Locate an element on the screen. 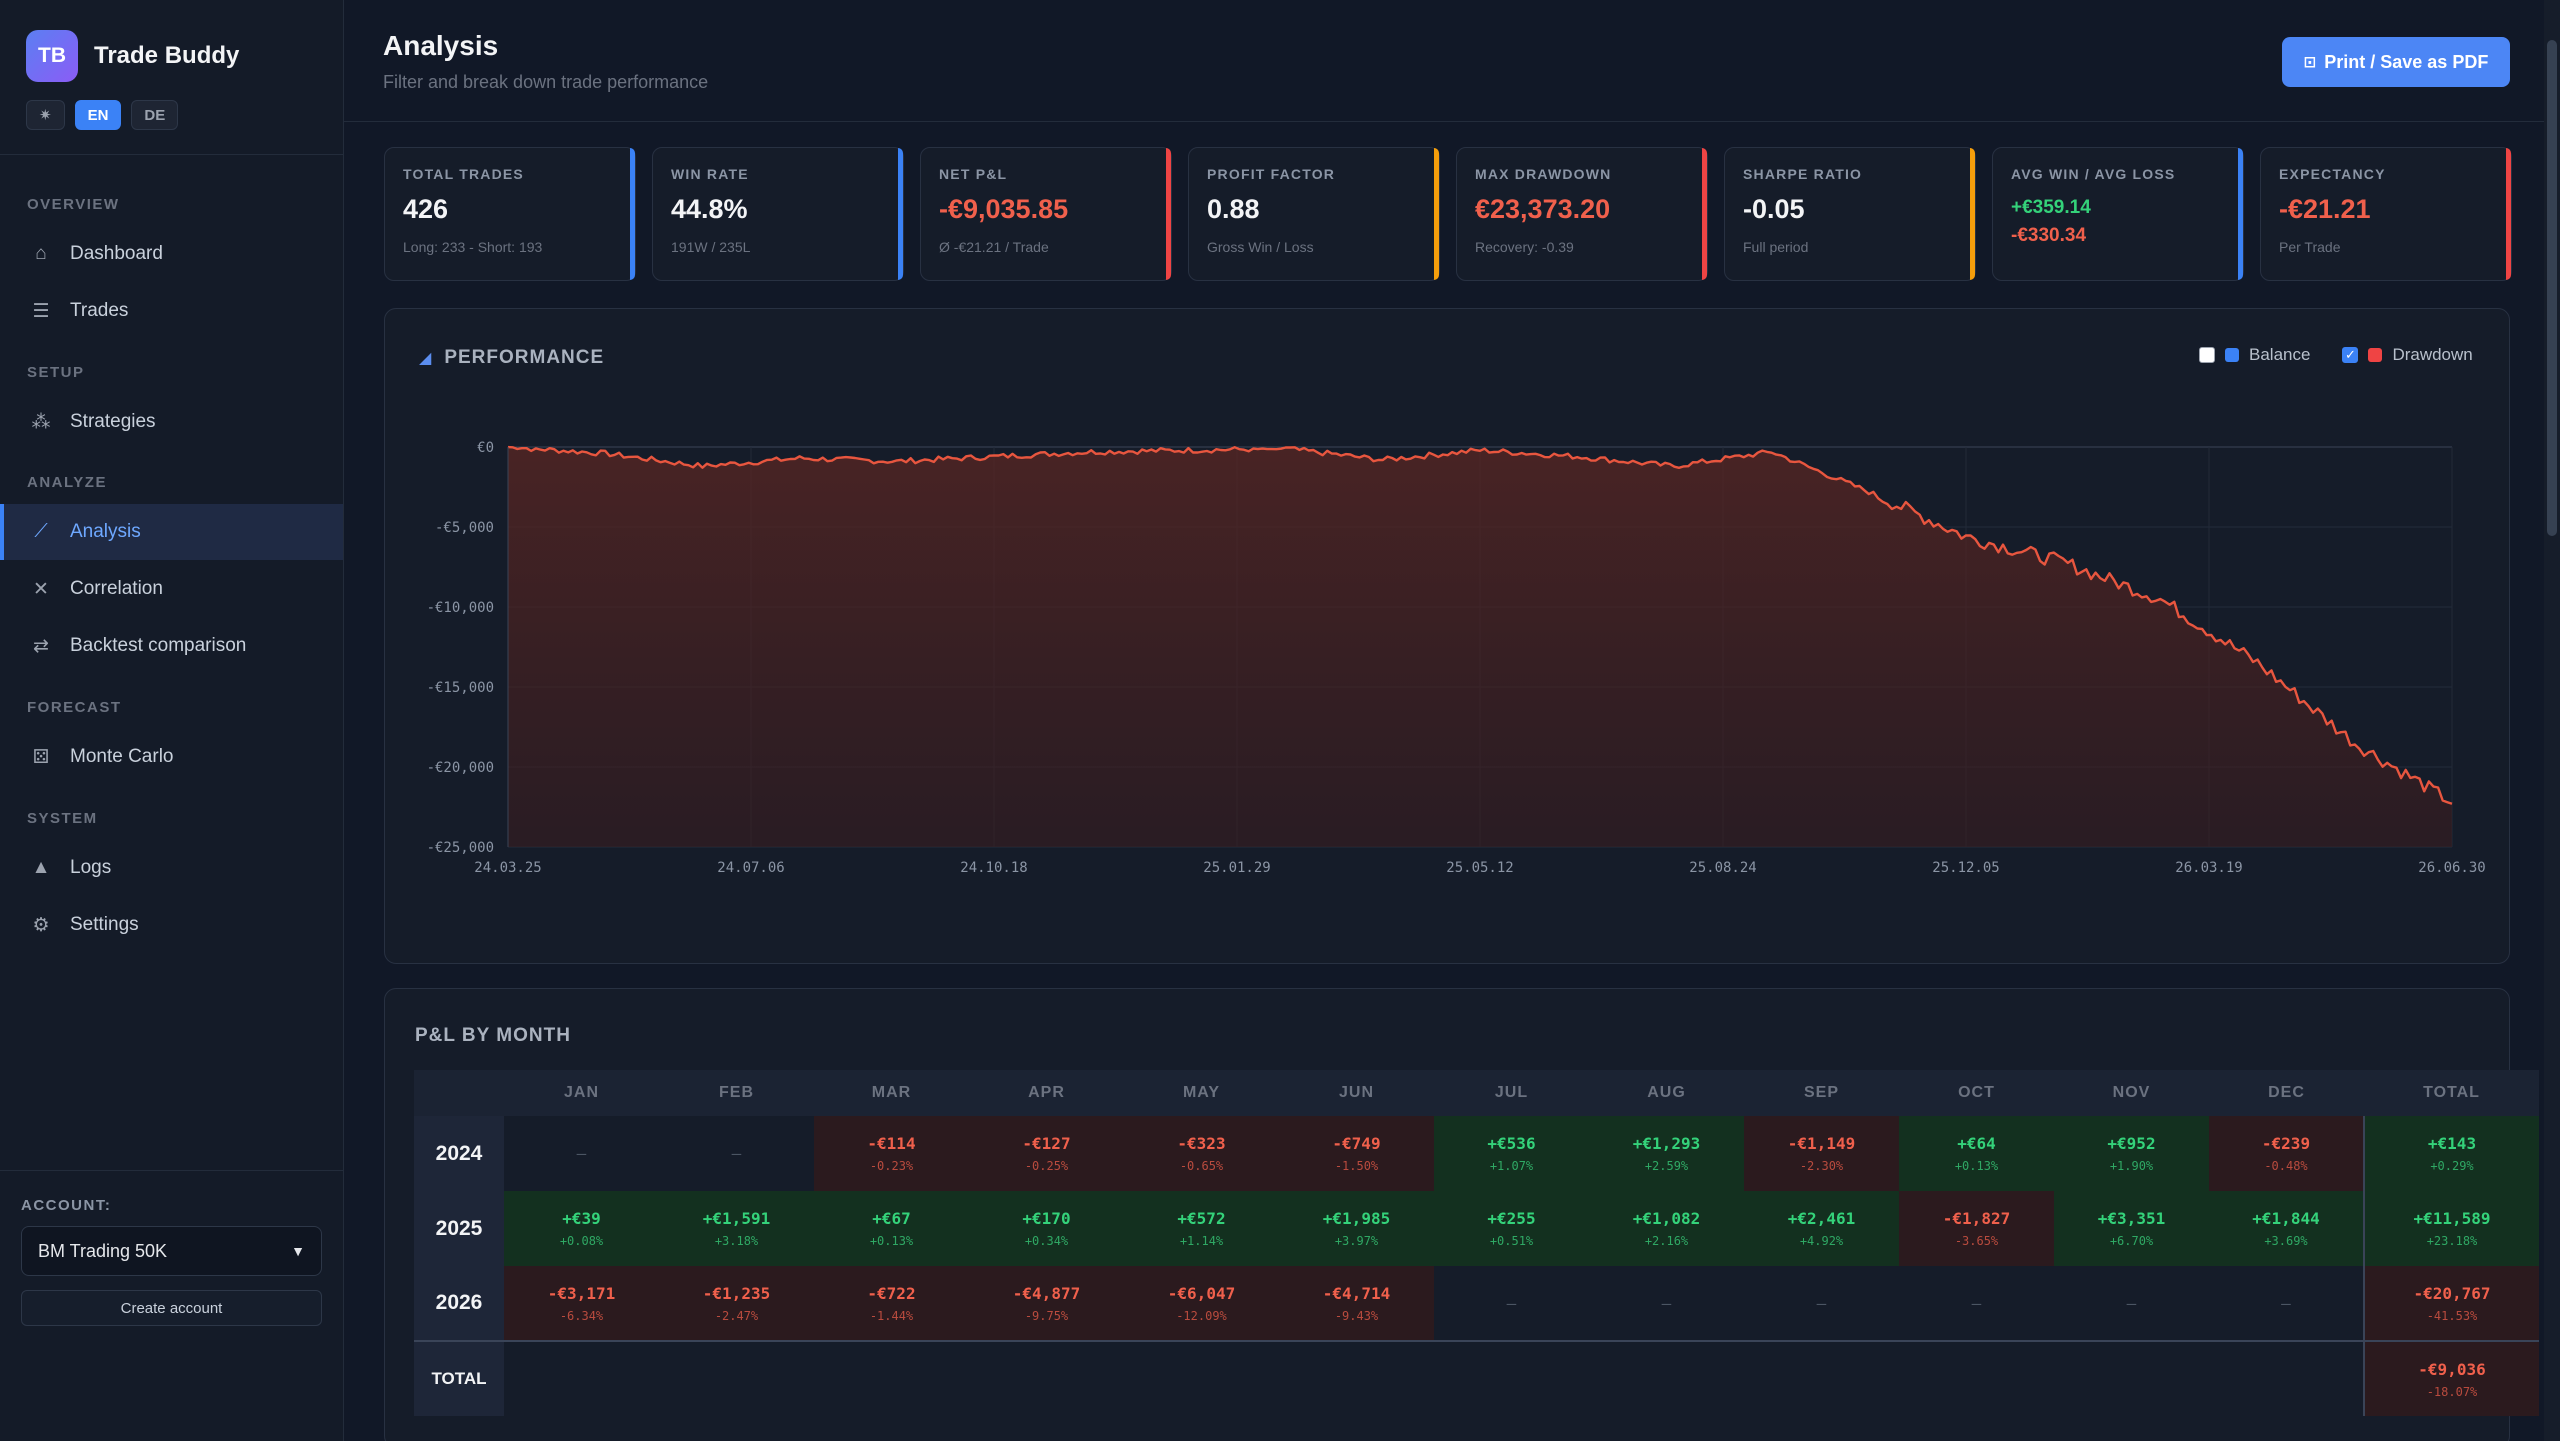 The image size is (2560, 1441). month-cell: +€1,293 +2.59% is located at coordinates (1666, 1153).